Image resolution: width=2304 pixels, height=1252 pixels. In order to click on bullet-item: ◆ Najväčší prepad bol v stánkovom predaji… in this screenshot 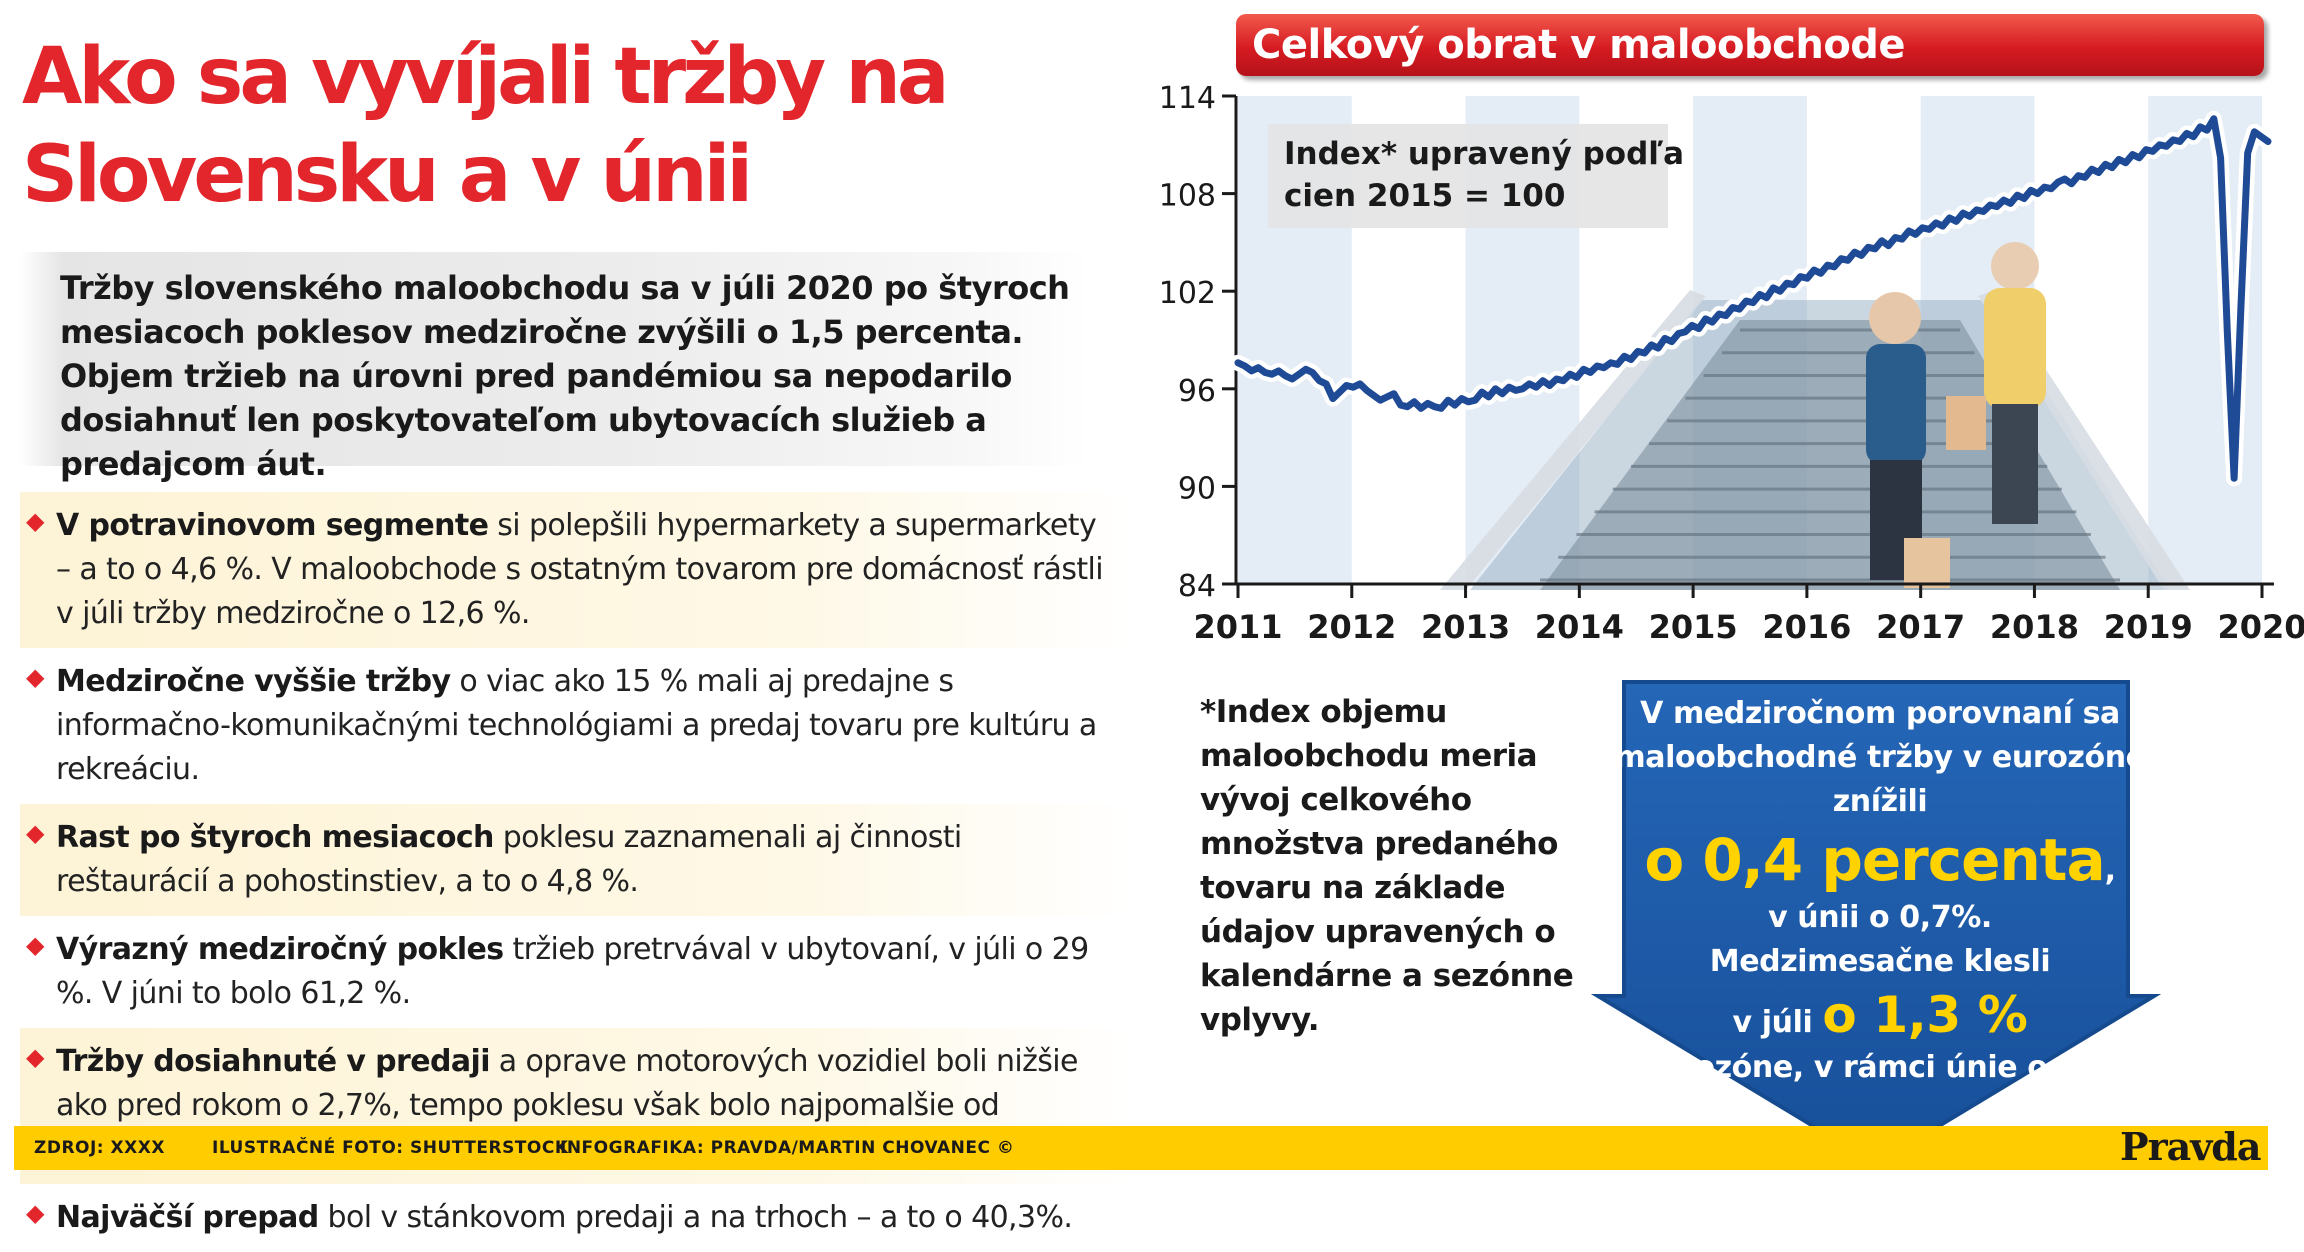, I will do `click(575, 1218)`.